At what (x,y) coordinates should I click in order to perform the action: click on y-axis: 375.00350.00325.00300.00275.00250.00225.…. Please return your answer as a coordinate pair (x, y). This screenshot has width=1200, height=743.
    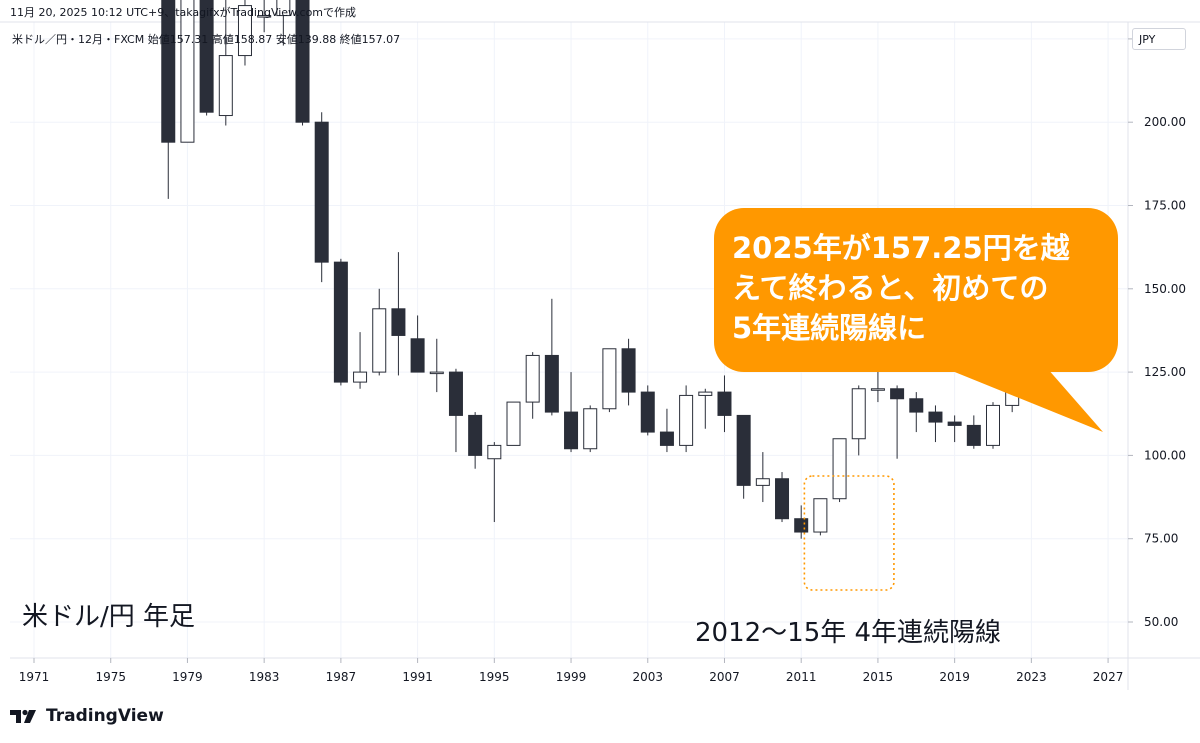
    Looking at the image, I should click on (1157, 330).